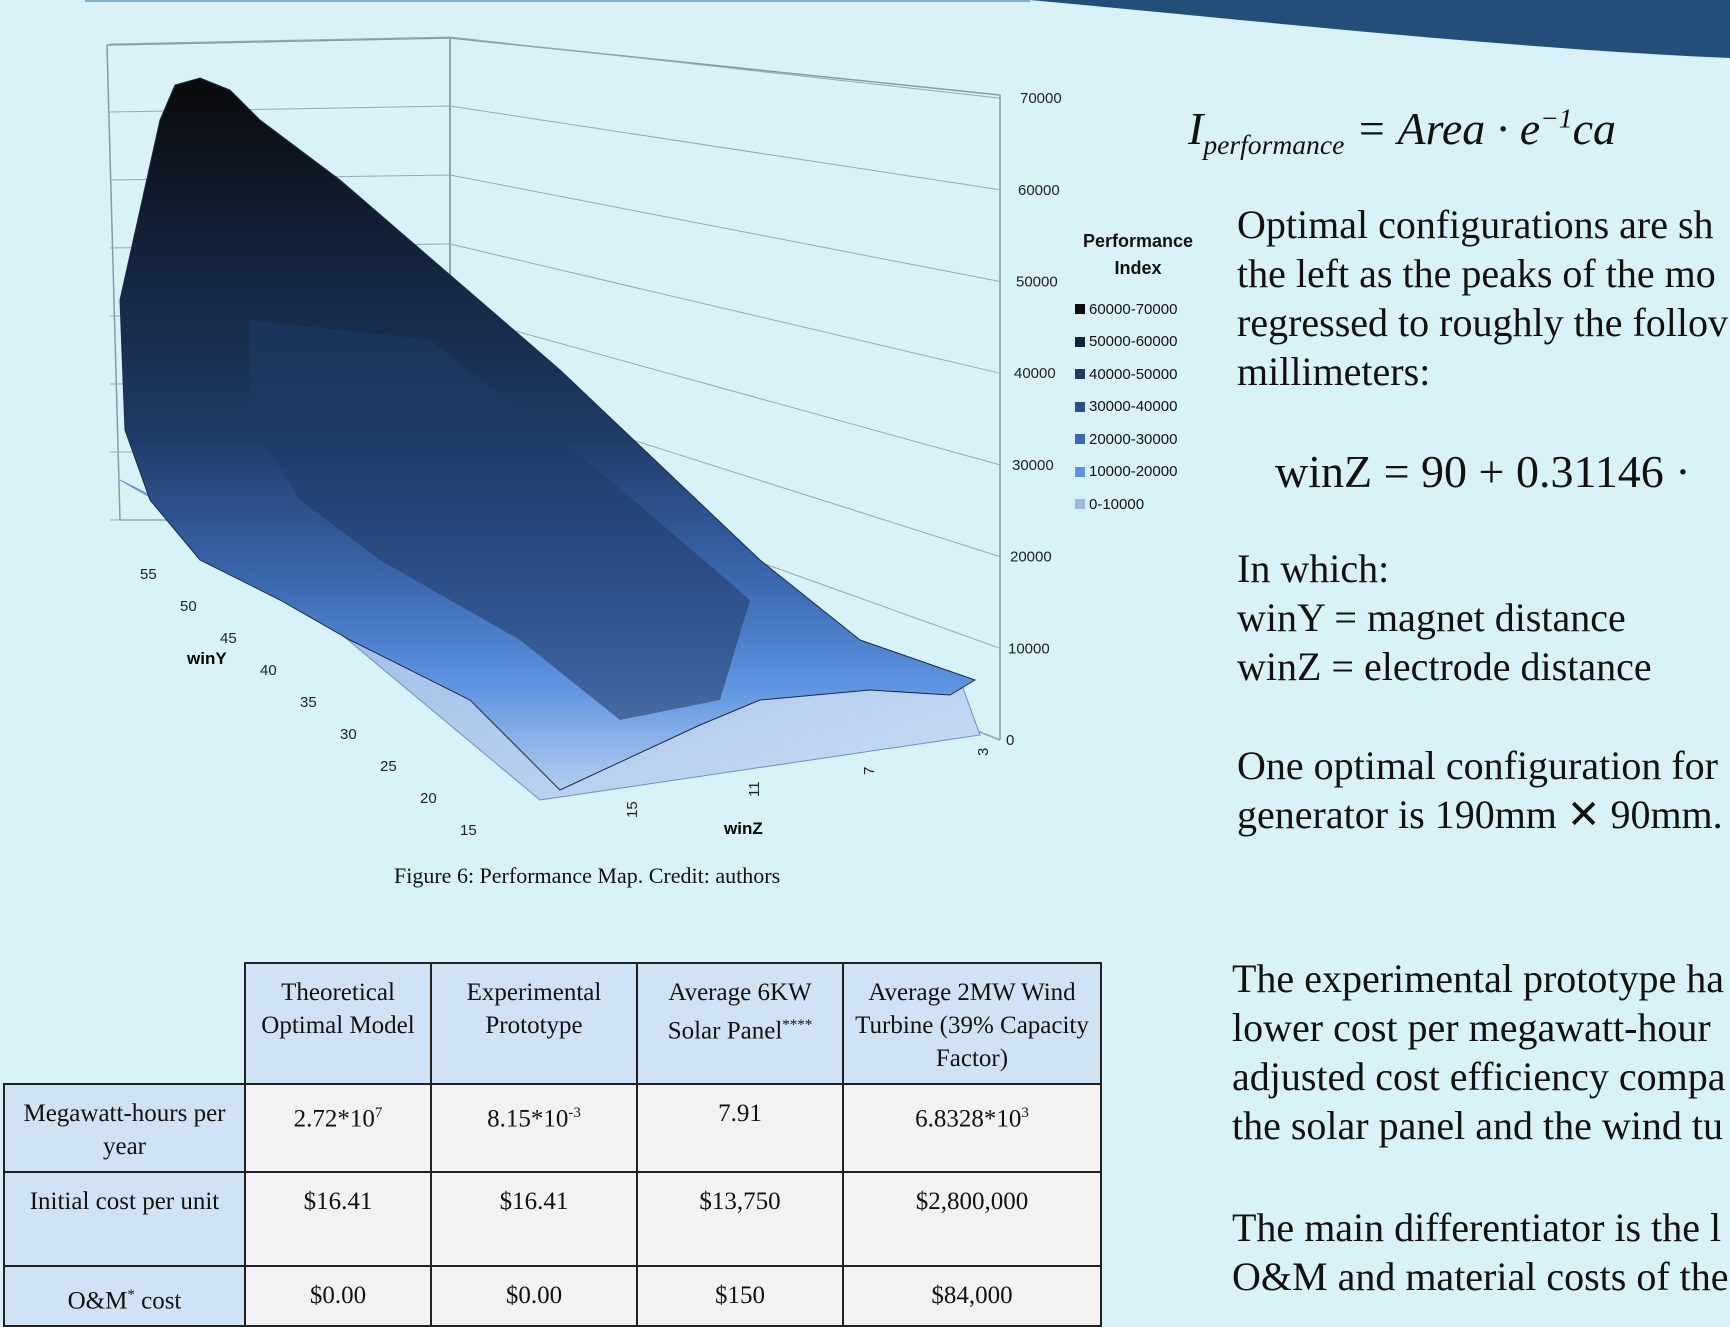 The width and height of the screenshot is (1730, 1327). I want to click on table-cell: 8.15*10-3, so click(534, 1128).